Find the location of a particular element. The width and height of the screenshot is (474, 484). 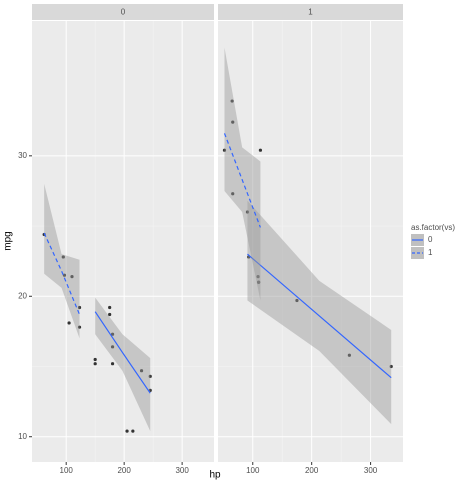

strip-label: 1 is located at coordinates (310, 12).